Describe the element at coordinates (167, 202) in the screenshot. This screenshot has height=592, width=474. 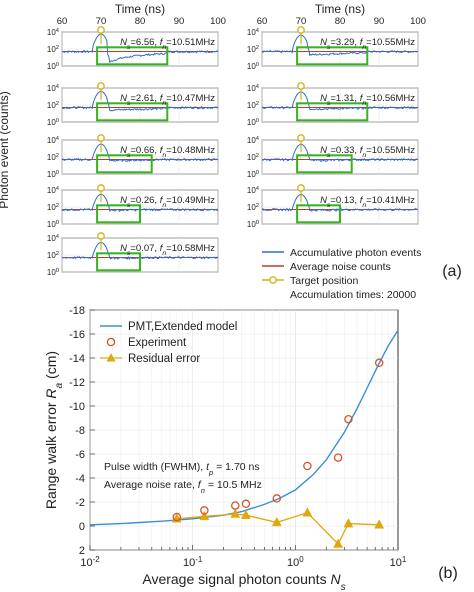
I see `panel-label: Ns=0.26, fn=10.49MHz` at that location.